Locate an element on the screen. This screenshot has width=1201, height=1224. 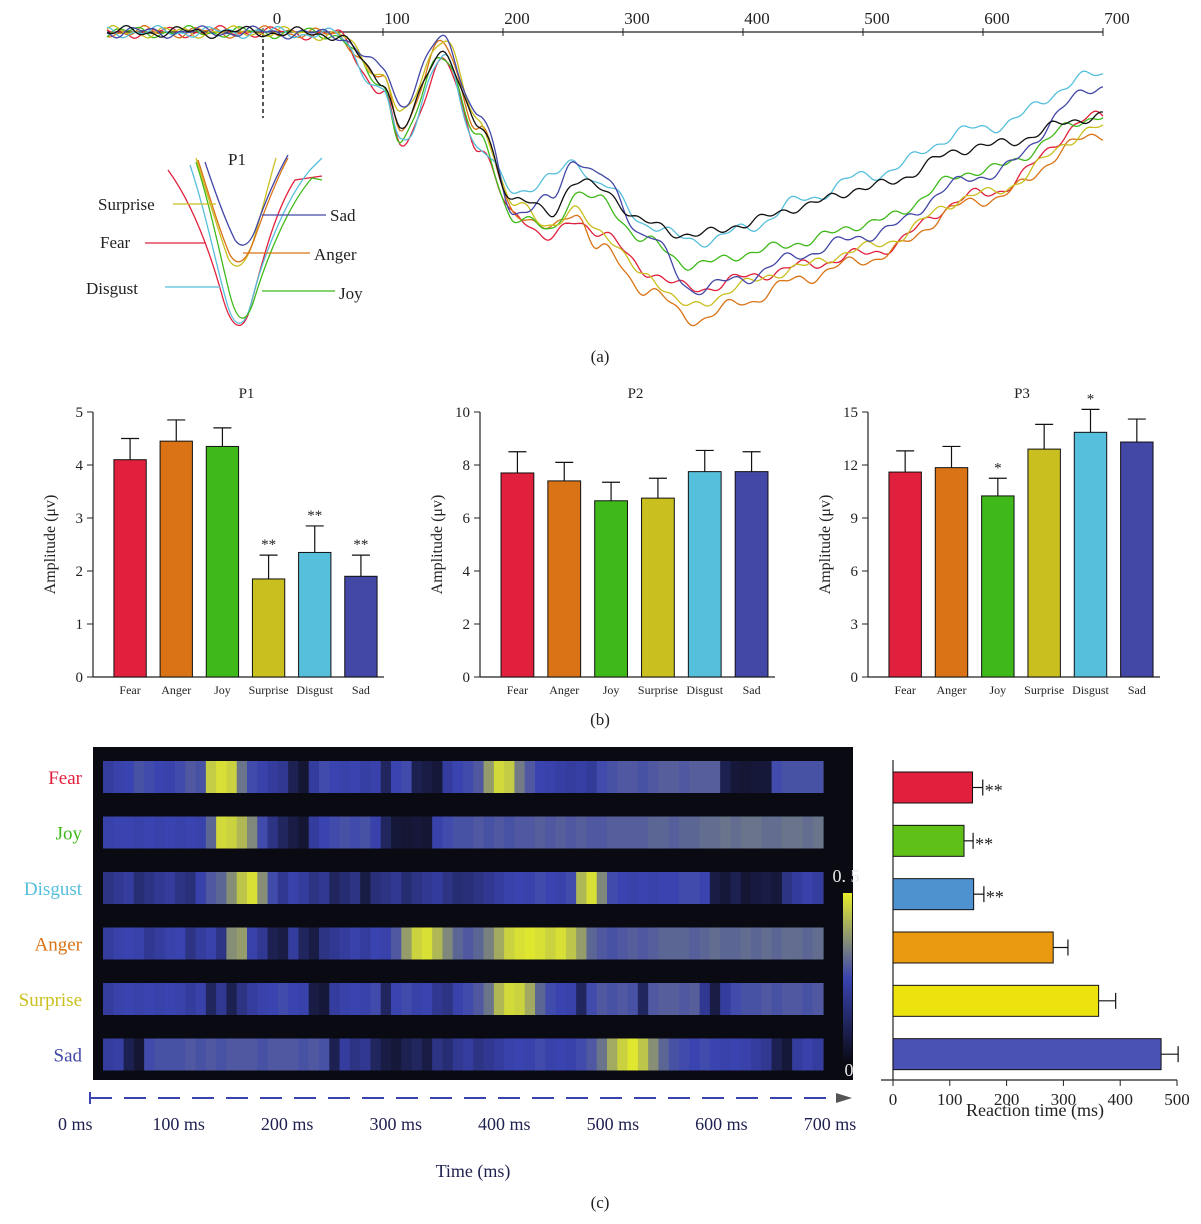
P3-x-tick-label: Sad is located at coordinates (1137, 690).